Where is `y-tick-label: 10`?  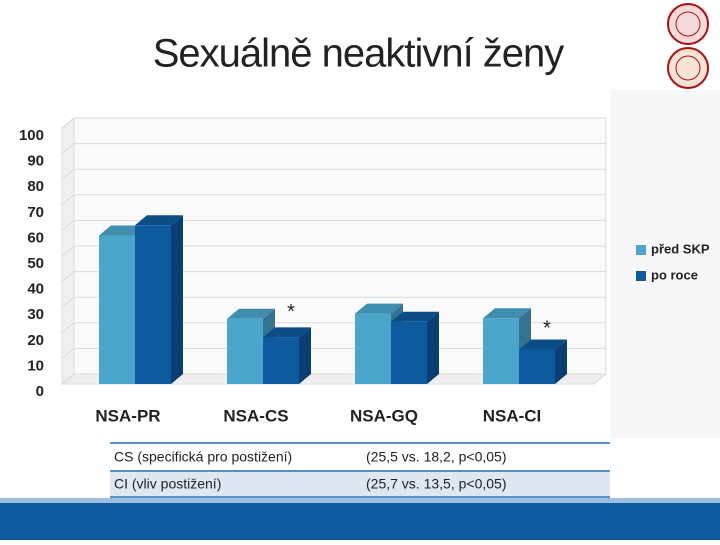 y-tick-label: 10 is located at coordinates (35, 365).